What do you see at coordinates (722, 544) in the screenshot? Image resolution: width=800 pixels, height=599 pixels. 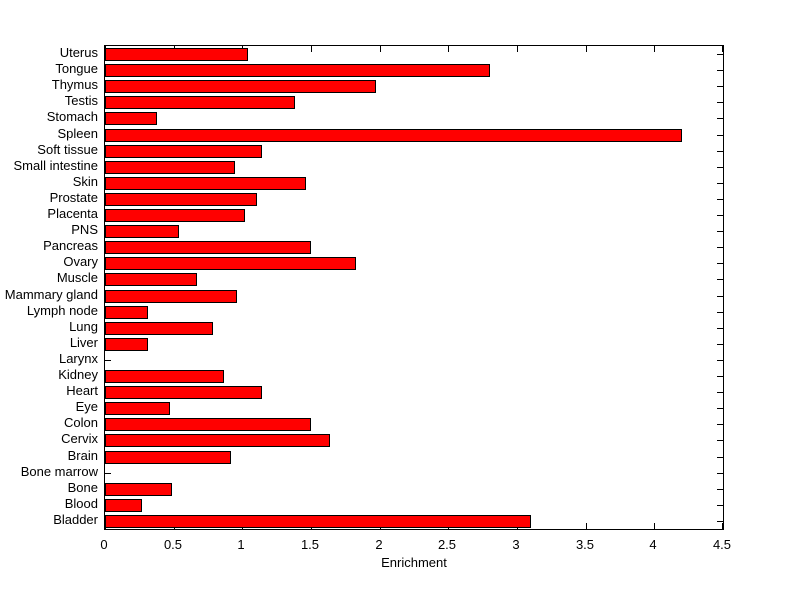 I see `x-tick-label: 4.5` at bounding box center [722, 544].